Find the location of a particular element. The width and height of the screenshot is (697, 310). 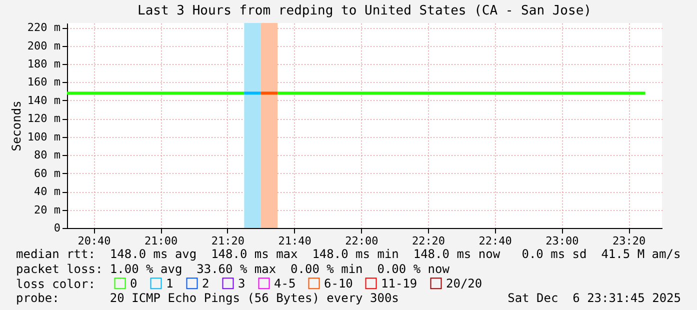

y-tick-label: 80 m is located at coordinates (47, 155).